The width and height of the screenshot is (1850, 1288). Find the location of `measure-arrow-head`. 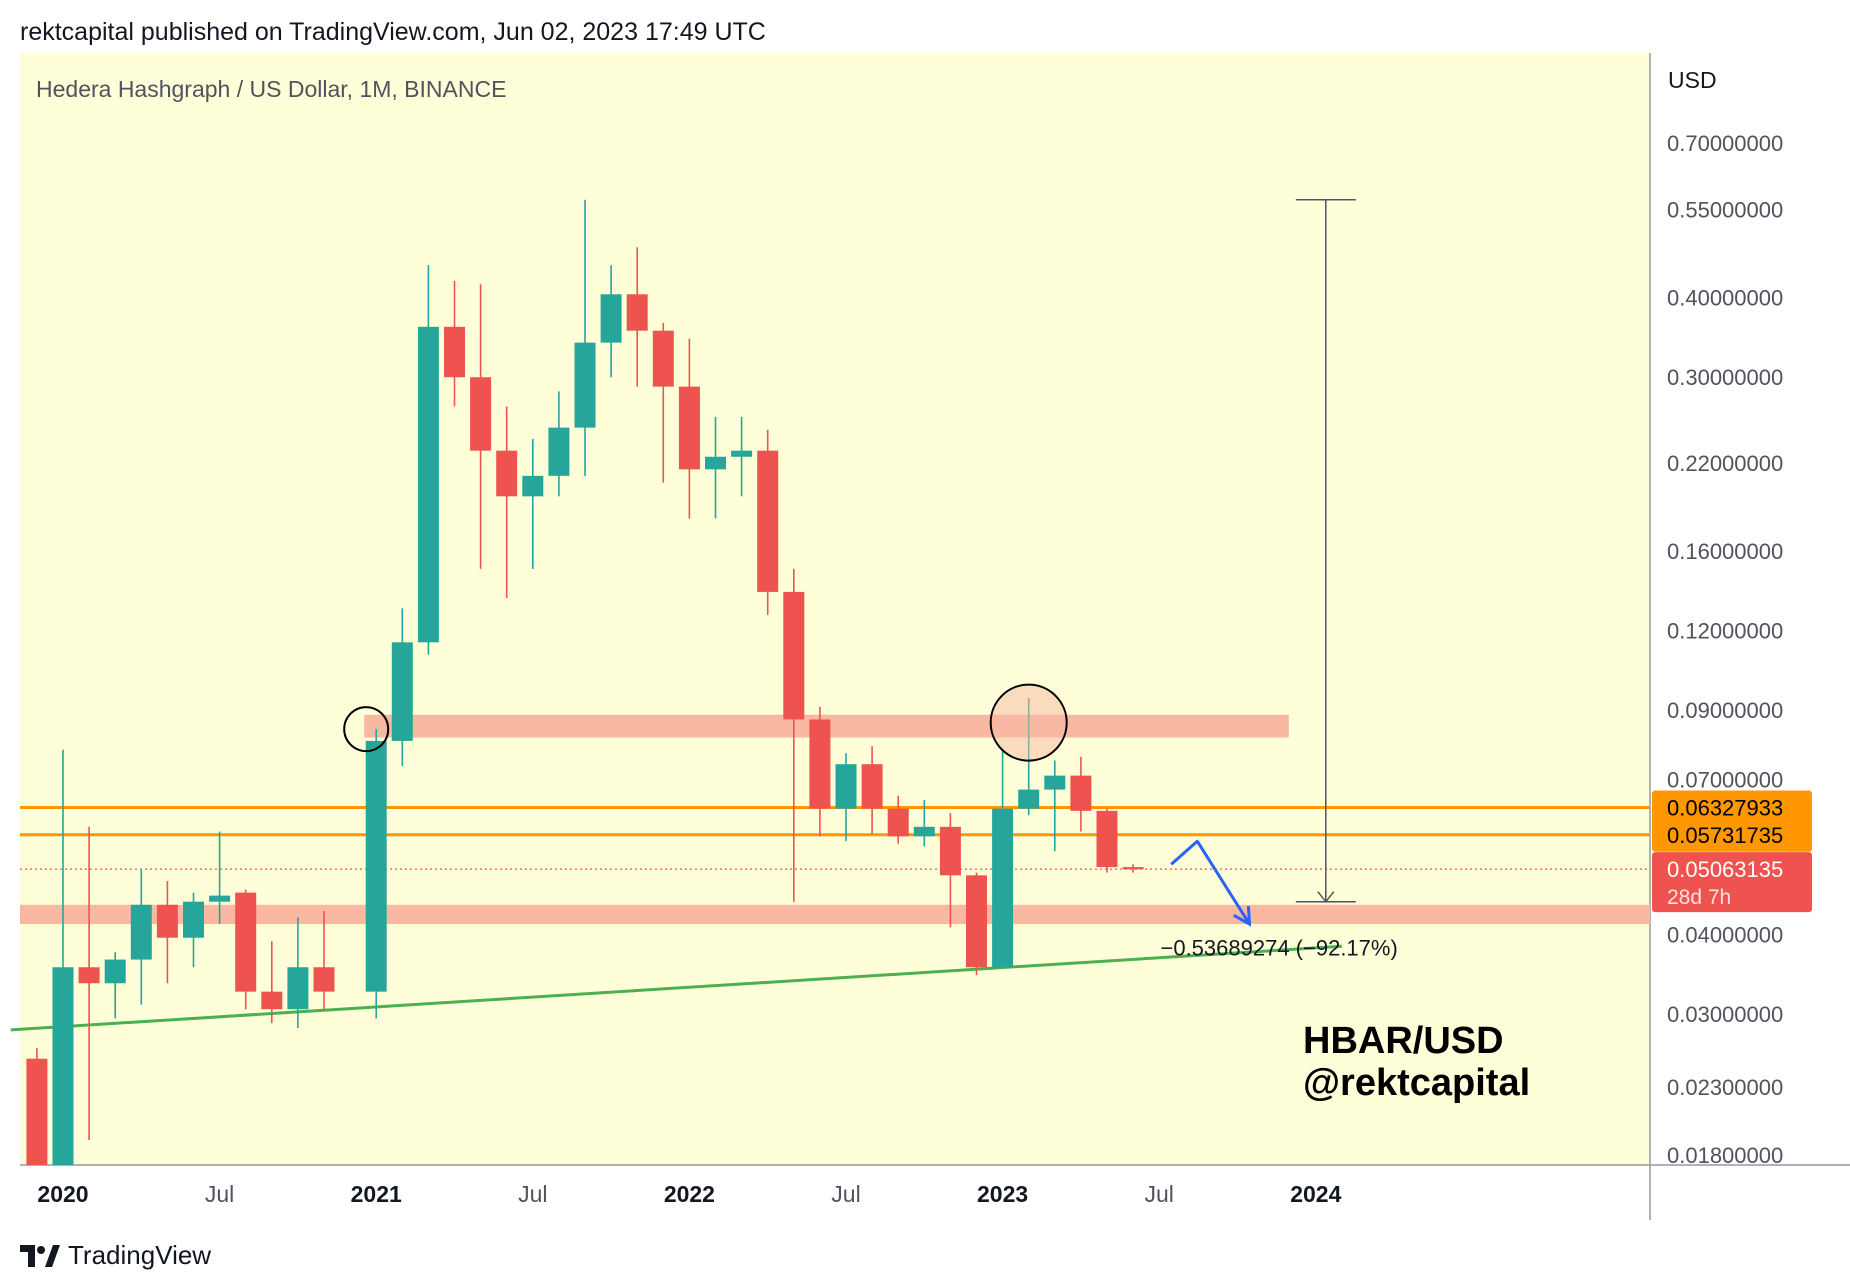

measure-arrow-head is located at coordinates (1326, 897).